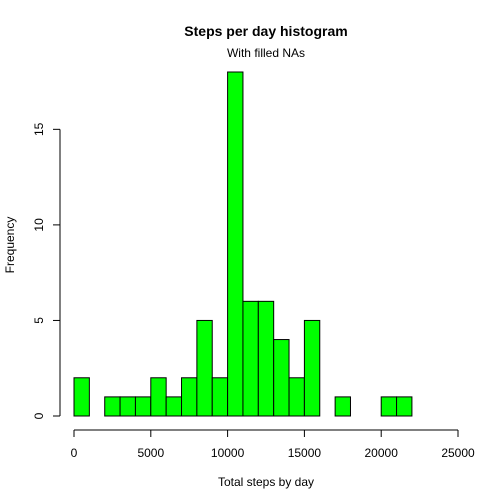  Describe the element at coordinates (39, 415) in the screenshot. I see `y-tick-label-0: 0` at that location.